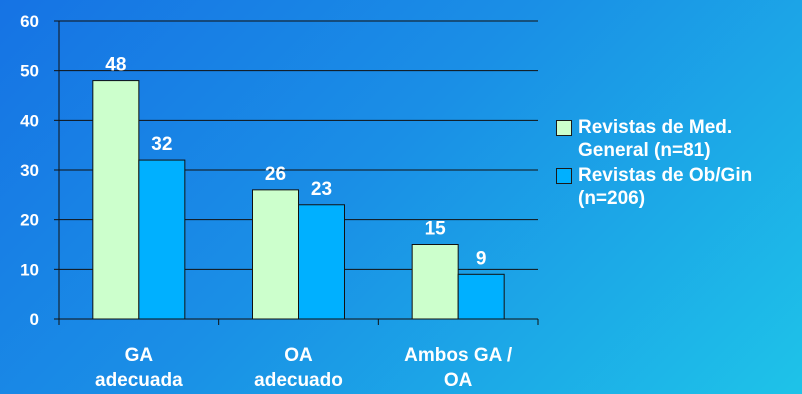 The image size is (802, 394). What do you see at coordinates (436, 229) in the screenshot?
I see `data-label: 15` at bounding box center [436, 229].